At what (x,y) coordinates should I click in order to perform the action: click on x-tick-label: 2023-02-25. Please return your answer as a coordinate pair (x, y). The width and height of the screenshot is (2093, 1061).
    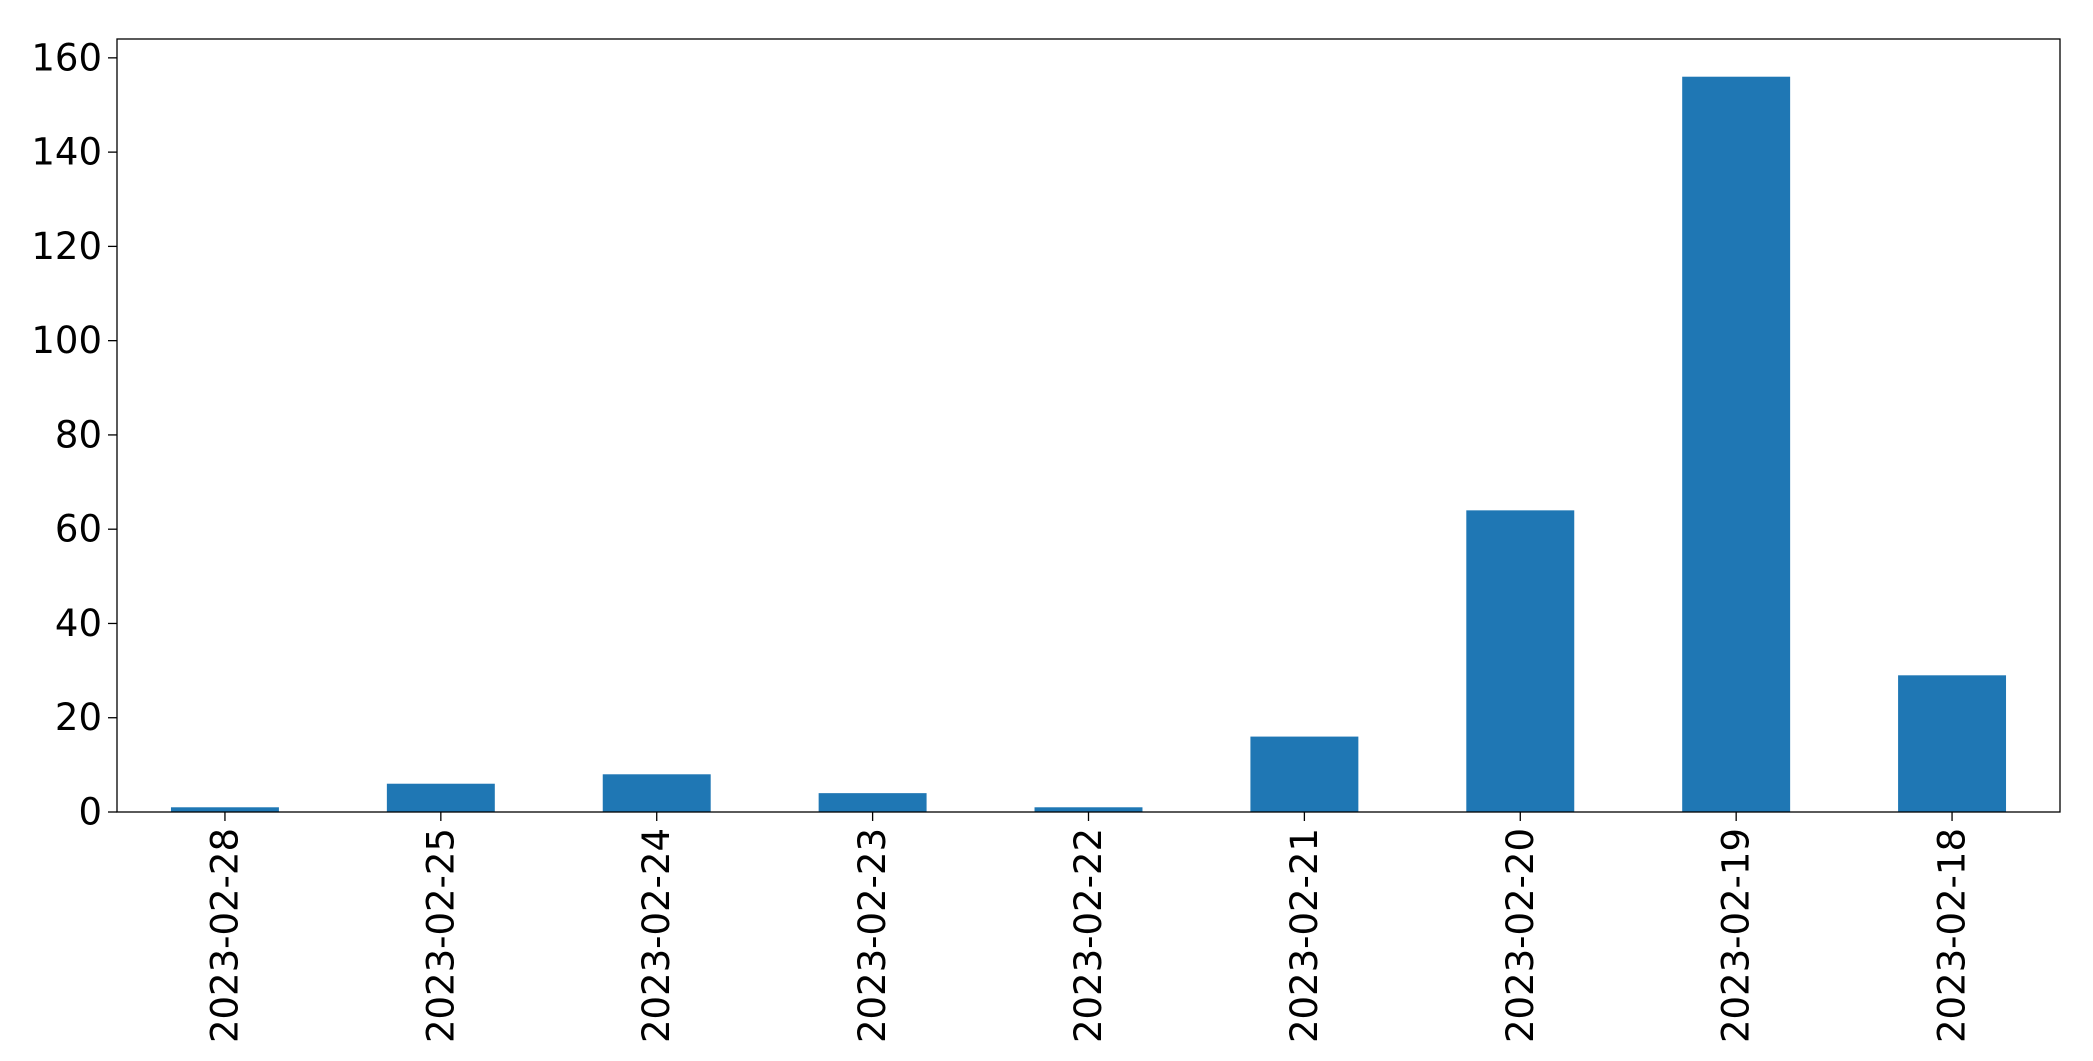
    Looking at the image, I should click on (440, 935).